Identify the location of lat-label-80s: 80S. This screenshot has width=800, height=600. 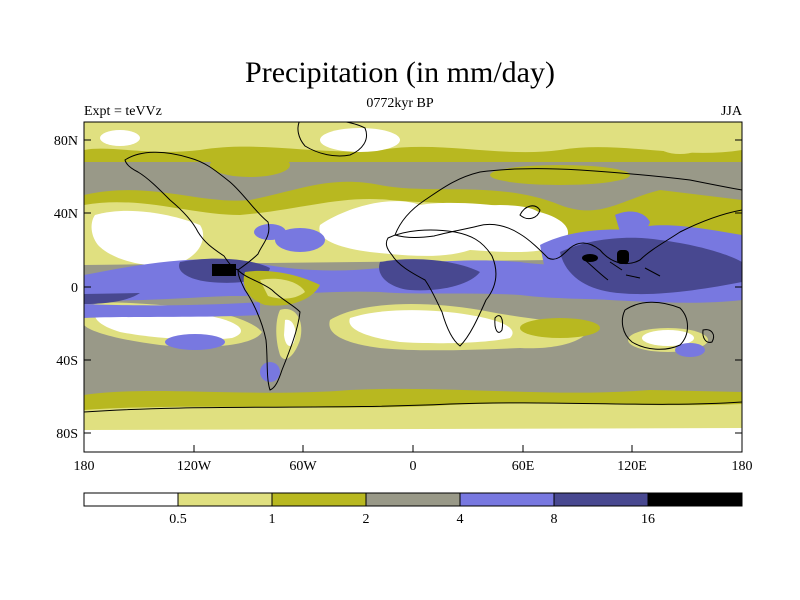
(67, 434).